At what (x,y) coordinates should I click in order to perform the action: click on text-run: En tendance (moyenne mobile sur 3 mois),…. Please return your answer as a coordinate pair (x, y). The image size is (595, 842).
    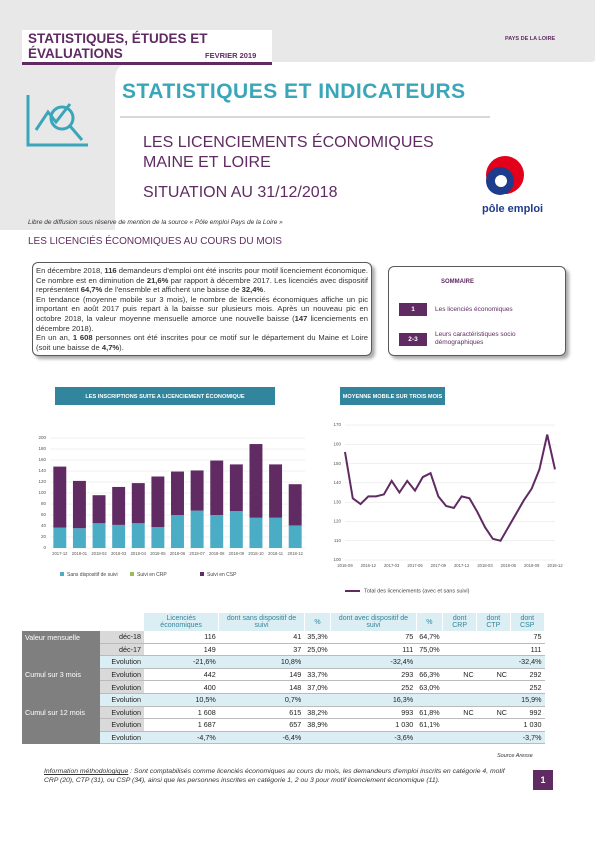
    Looking at the image, I should click on (202, 308).